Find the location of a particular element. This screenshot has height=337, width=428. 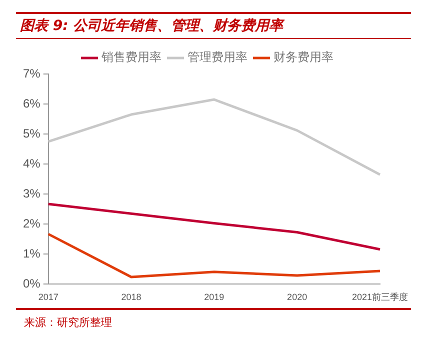

legend-label: 管理费用率 is located at coordinates (218, 57).